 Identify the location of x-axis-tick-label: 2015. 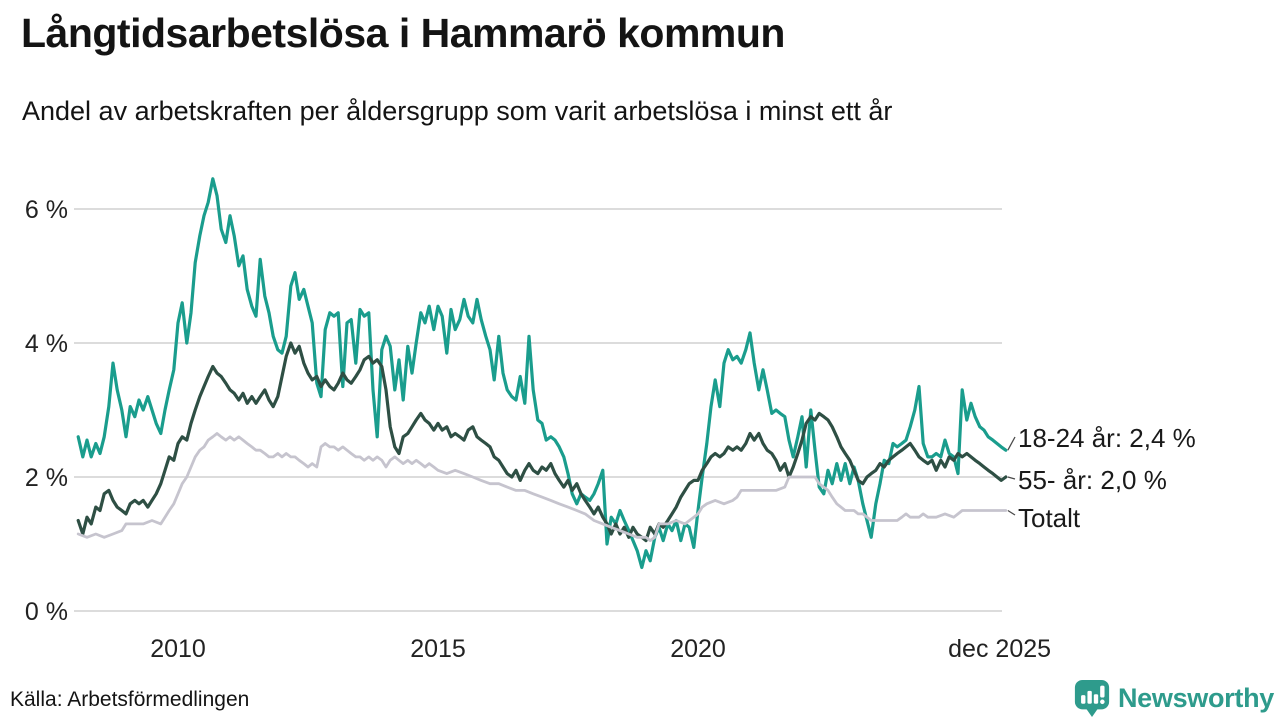
(438, 649).